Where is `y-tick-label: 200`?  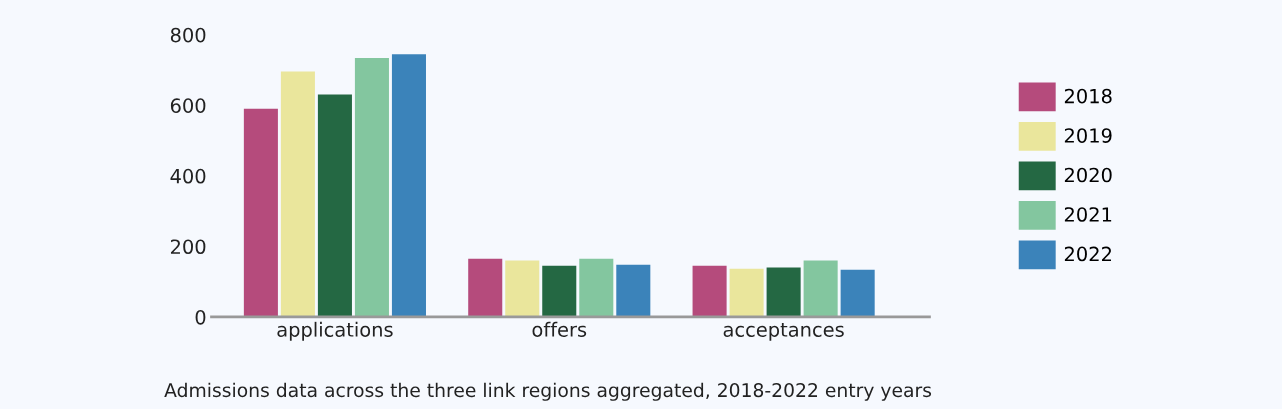
y-tick-label: 200 is located at coordinates (188, 247).